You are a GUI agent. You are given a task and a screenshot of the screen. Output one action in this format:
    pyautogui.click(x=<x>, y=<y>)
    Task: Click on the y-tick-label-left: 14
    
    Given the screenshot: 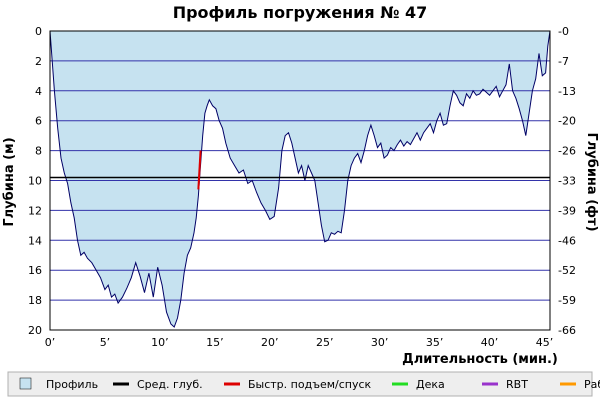 What is the action you would take?
    pyautogui.click(x=35, y=240)
    